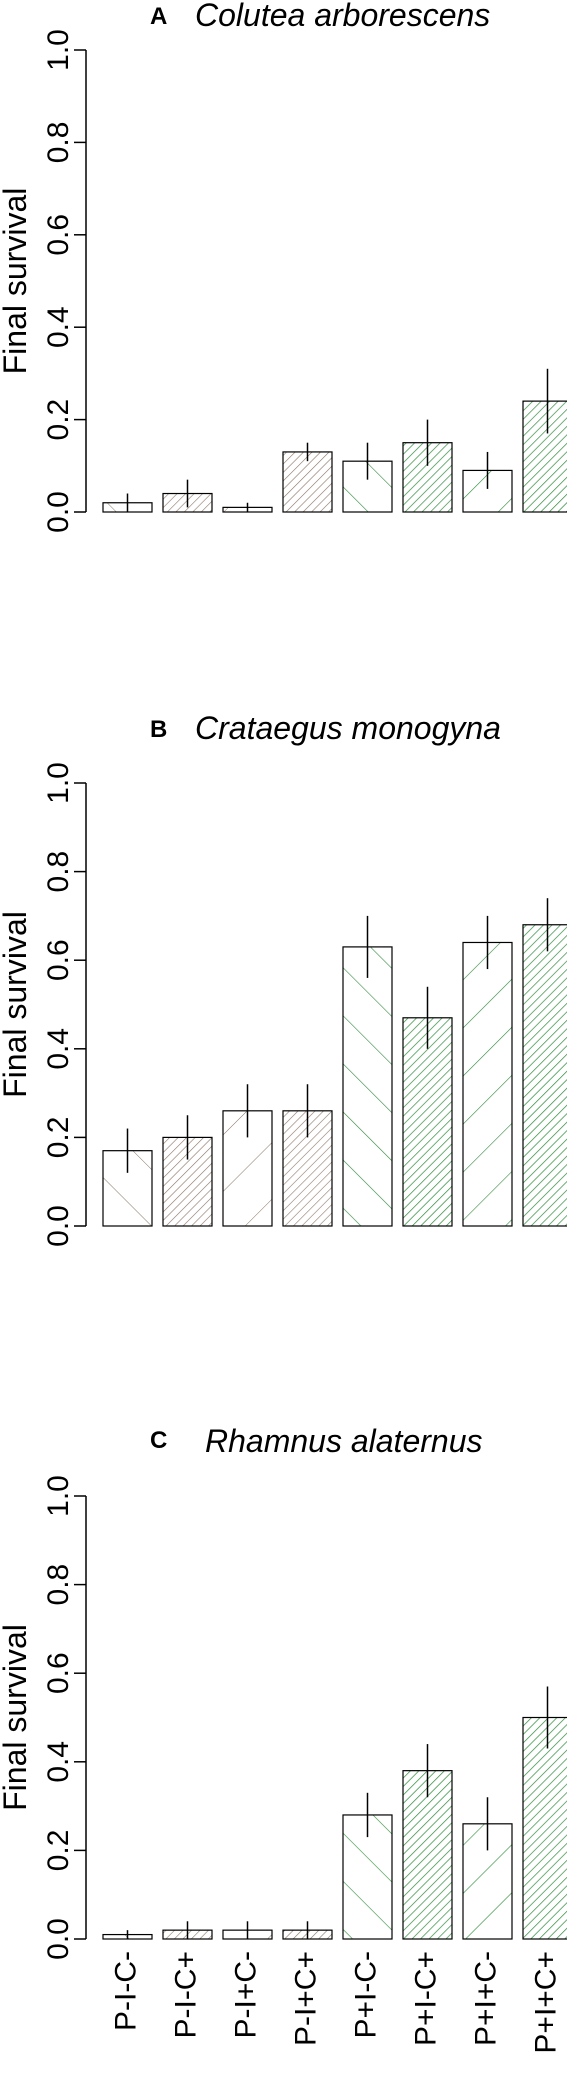  I want to click on x-tick-label: P-I+C+, so click(305, 1998).